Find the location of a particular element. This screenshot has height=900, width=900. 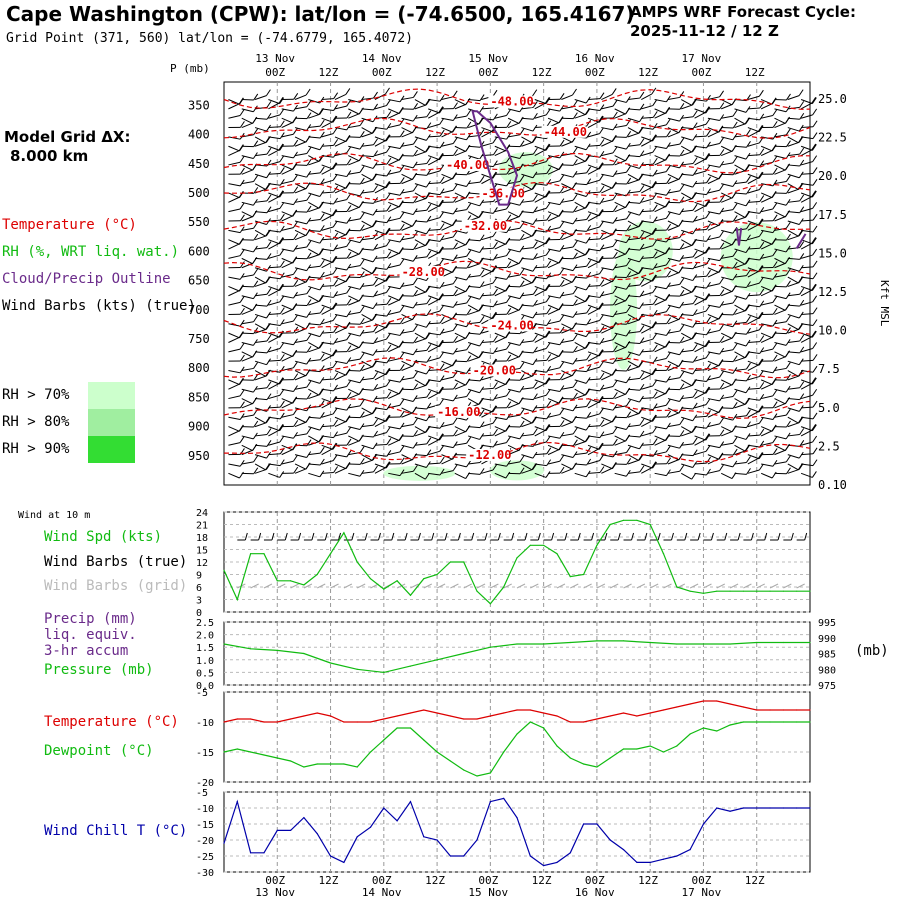

grid-barb is located at coordinates (441, 586).